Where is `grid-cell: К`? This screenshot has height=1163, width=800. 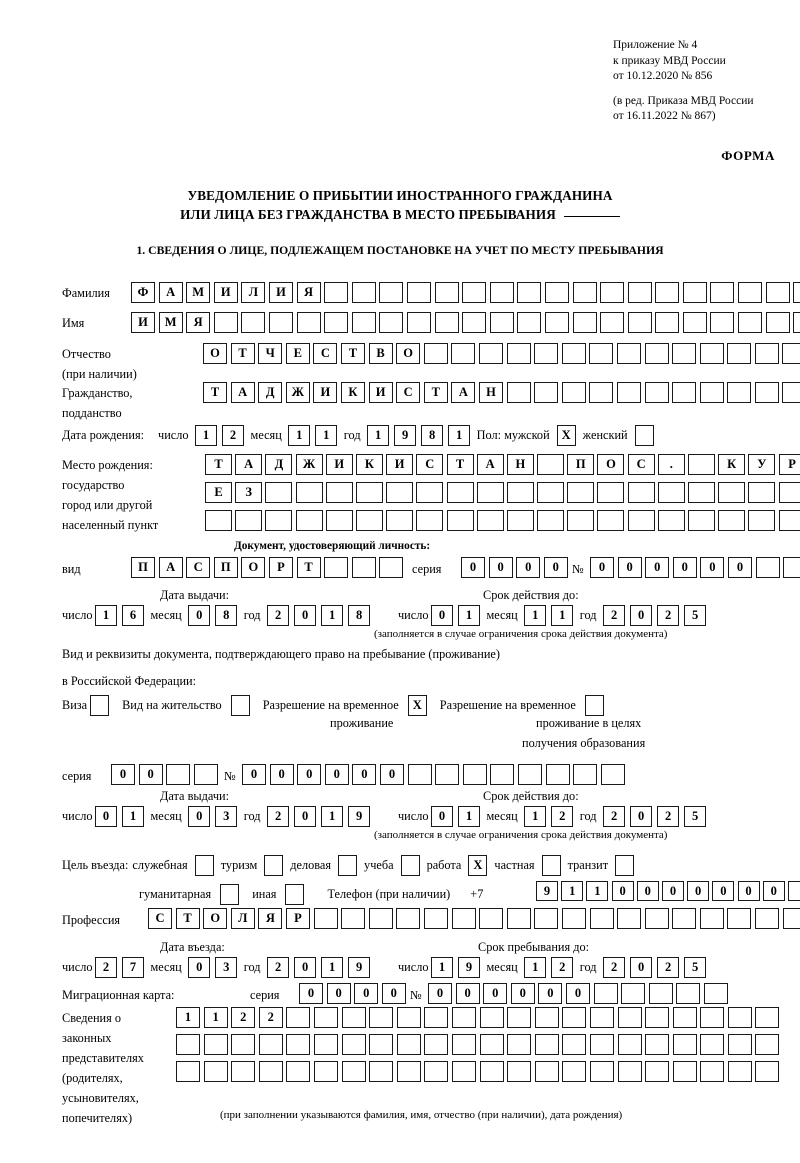
grid-cell: К is located at coordinates (352, 392).